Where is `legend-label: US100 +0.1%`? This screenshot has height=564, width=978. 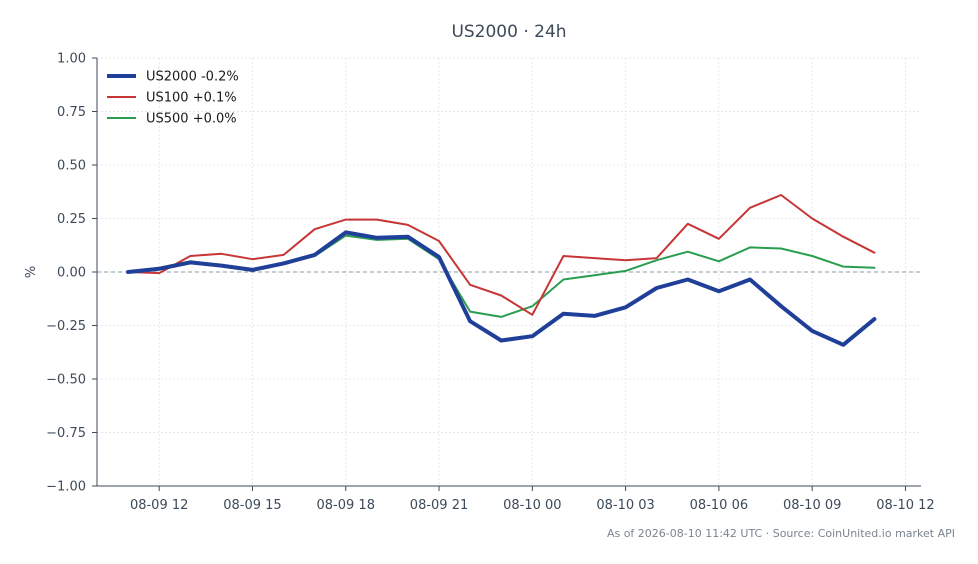 legend-label: US100 +0.1% is located at coordinates (191, 98).